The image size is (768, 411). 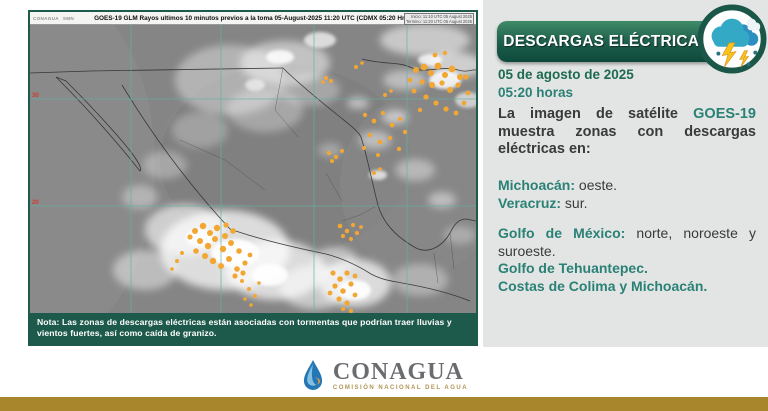 I want to click on report-date: 05 de agosto de 2025, so click(x=566, y=74).